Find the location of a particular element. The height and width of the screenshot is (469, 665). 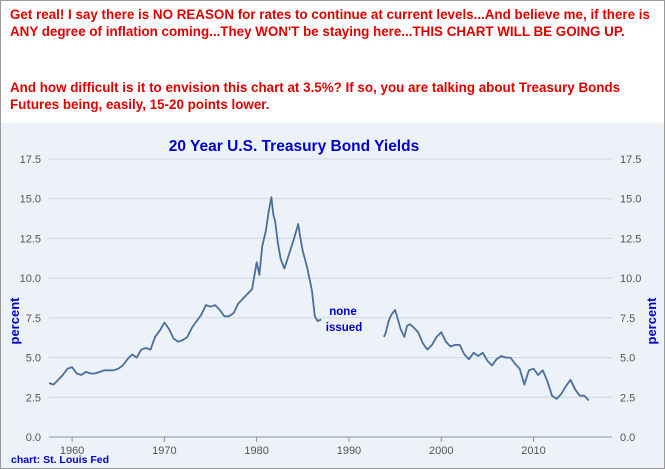

y-axis-label-right: percent is located at coordinates (651, 321).